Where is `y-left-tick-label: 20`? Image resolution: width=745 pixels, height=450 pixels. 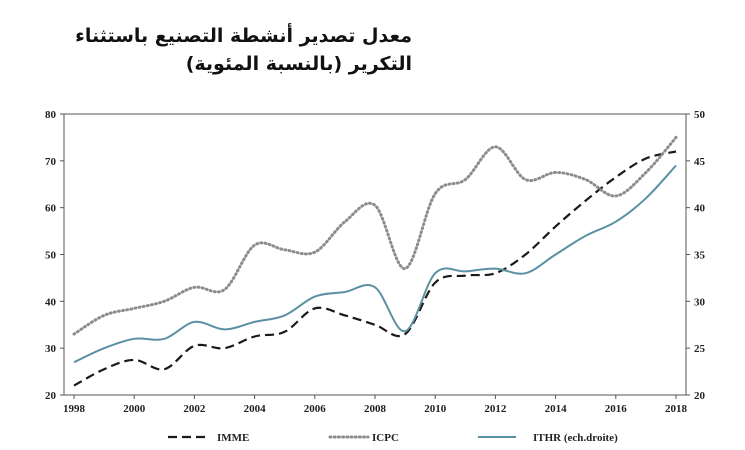 y-left-tick-label: 20 is located at coordinates (51, 396).